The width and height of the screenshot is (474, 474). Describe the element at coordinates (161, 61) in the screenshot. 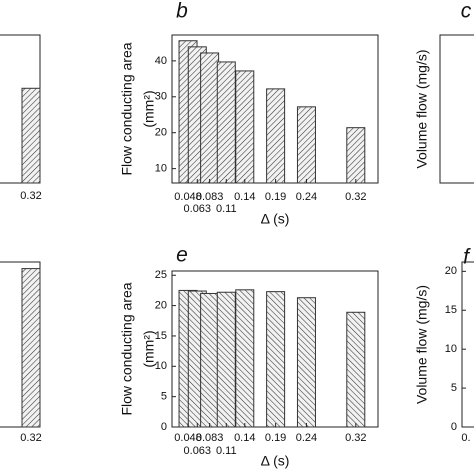

I see `y-tick-label: 40` at that location.